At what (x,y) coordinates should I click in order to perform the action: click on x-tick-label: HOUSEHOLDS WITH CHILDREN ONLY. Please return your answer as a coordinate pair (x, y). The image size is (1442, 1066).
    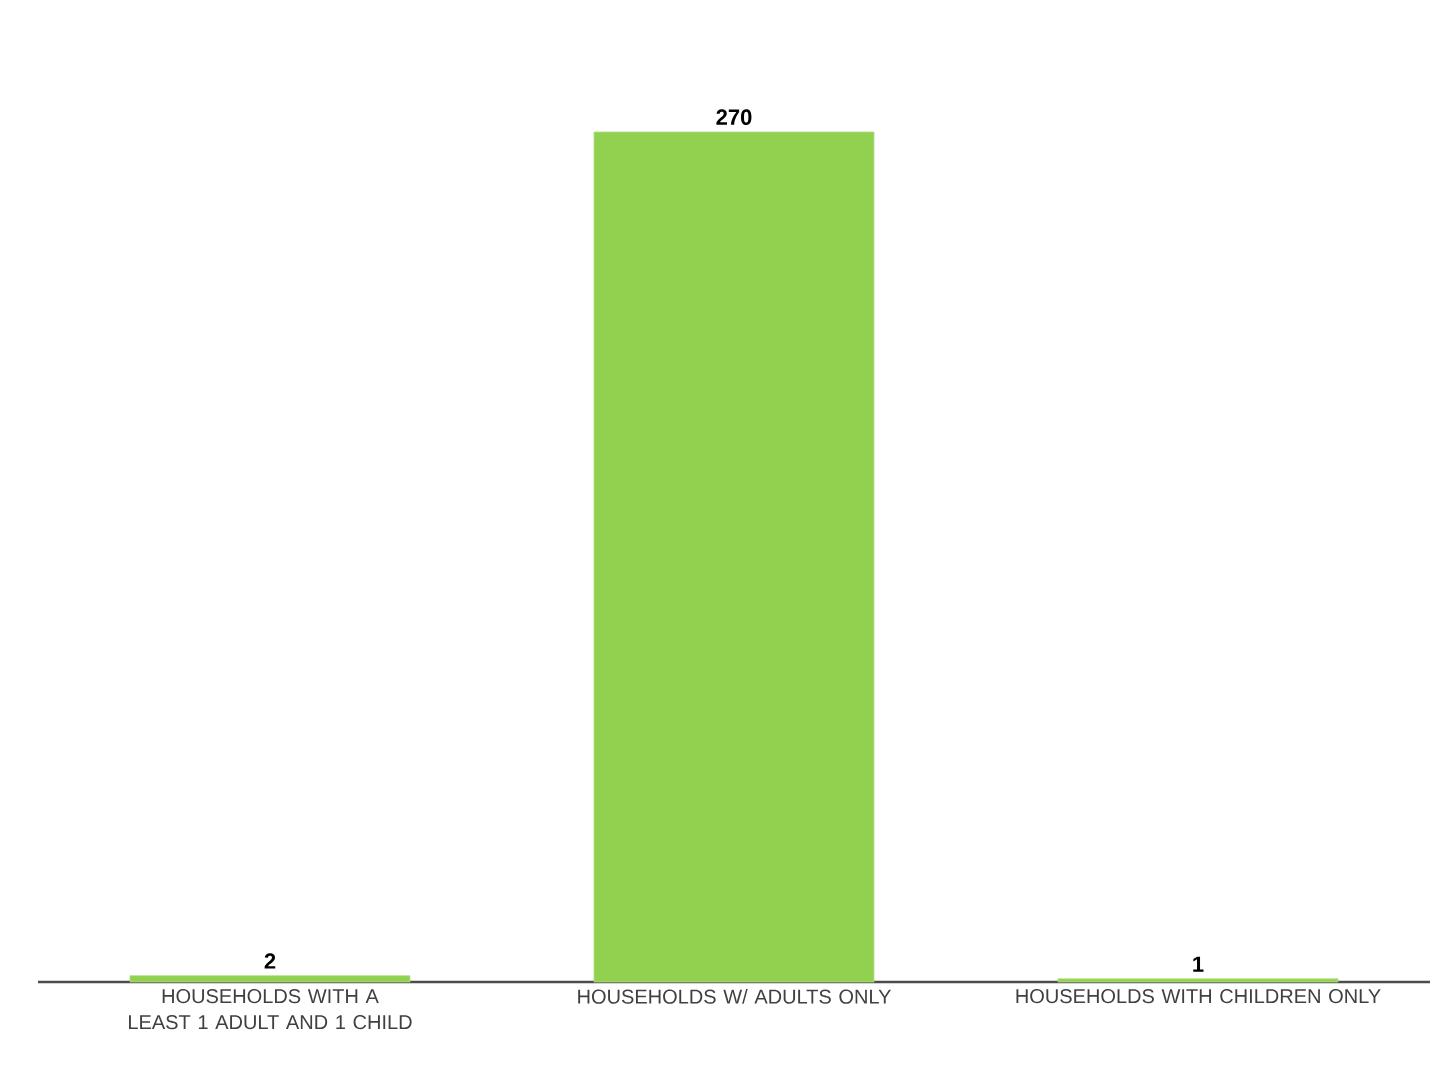
    Looking at the image, I should click on (1198, 996).